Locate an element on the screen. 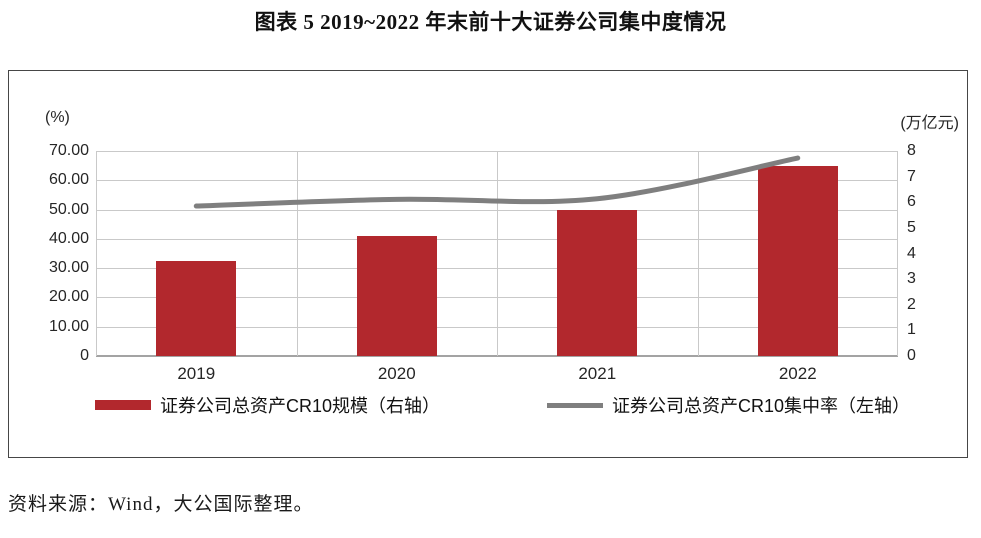 The image size is (981, 538). left-axis-tick-label: 0 is located at coordinates (84, 355).